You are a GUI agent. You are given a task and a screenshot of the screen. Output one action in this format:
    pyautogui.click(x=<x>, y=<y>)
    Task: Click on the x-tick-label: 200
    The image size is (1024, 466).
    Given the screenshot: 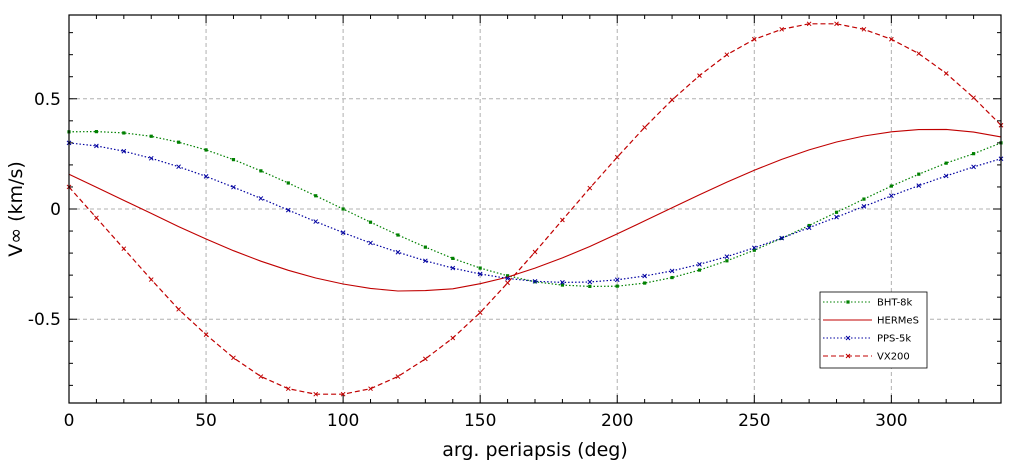 What is the action you would take?
    pyautogui.click(x=617, y=421)
    